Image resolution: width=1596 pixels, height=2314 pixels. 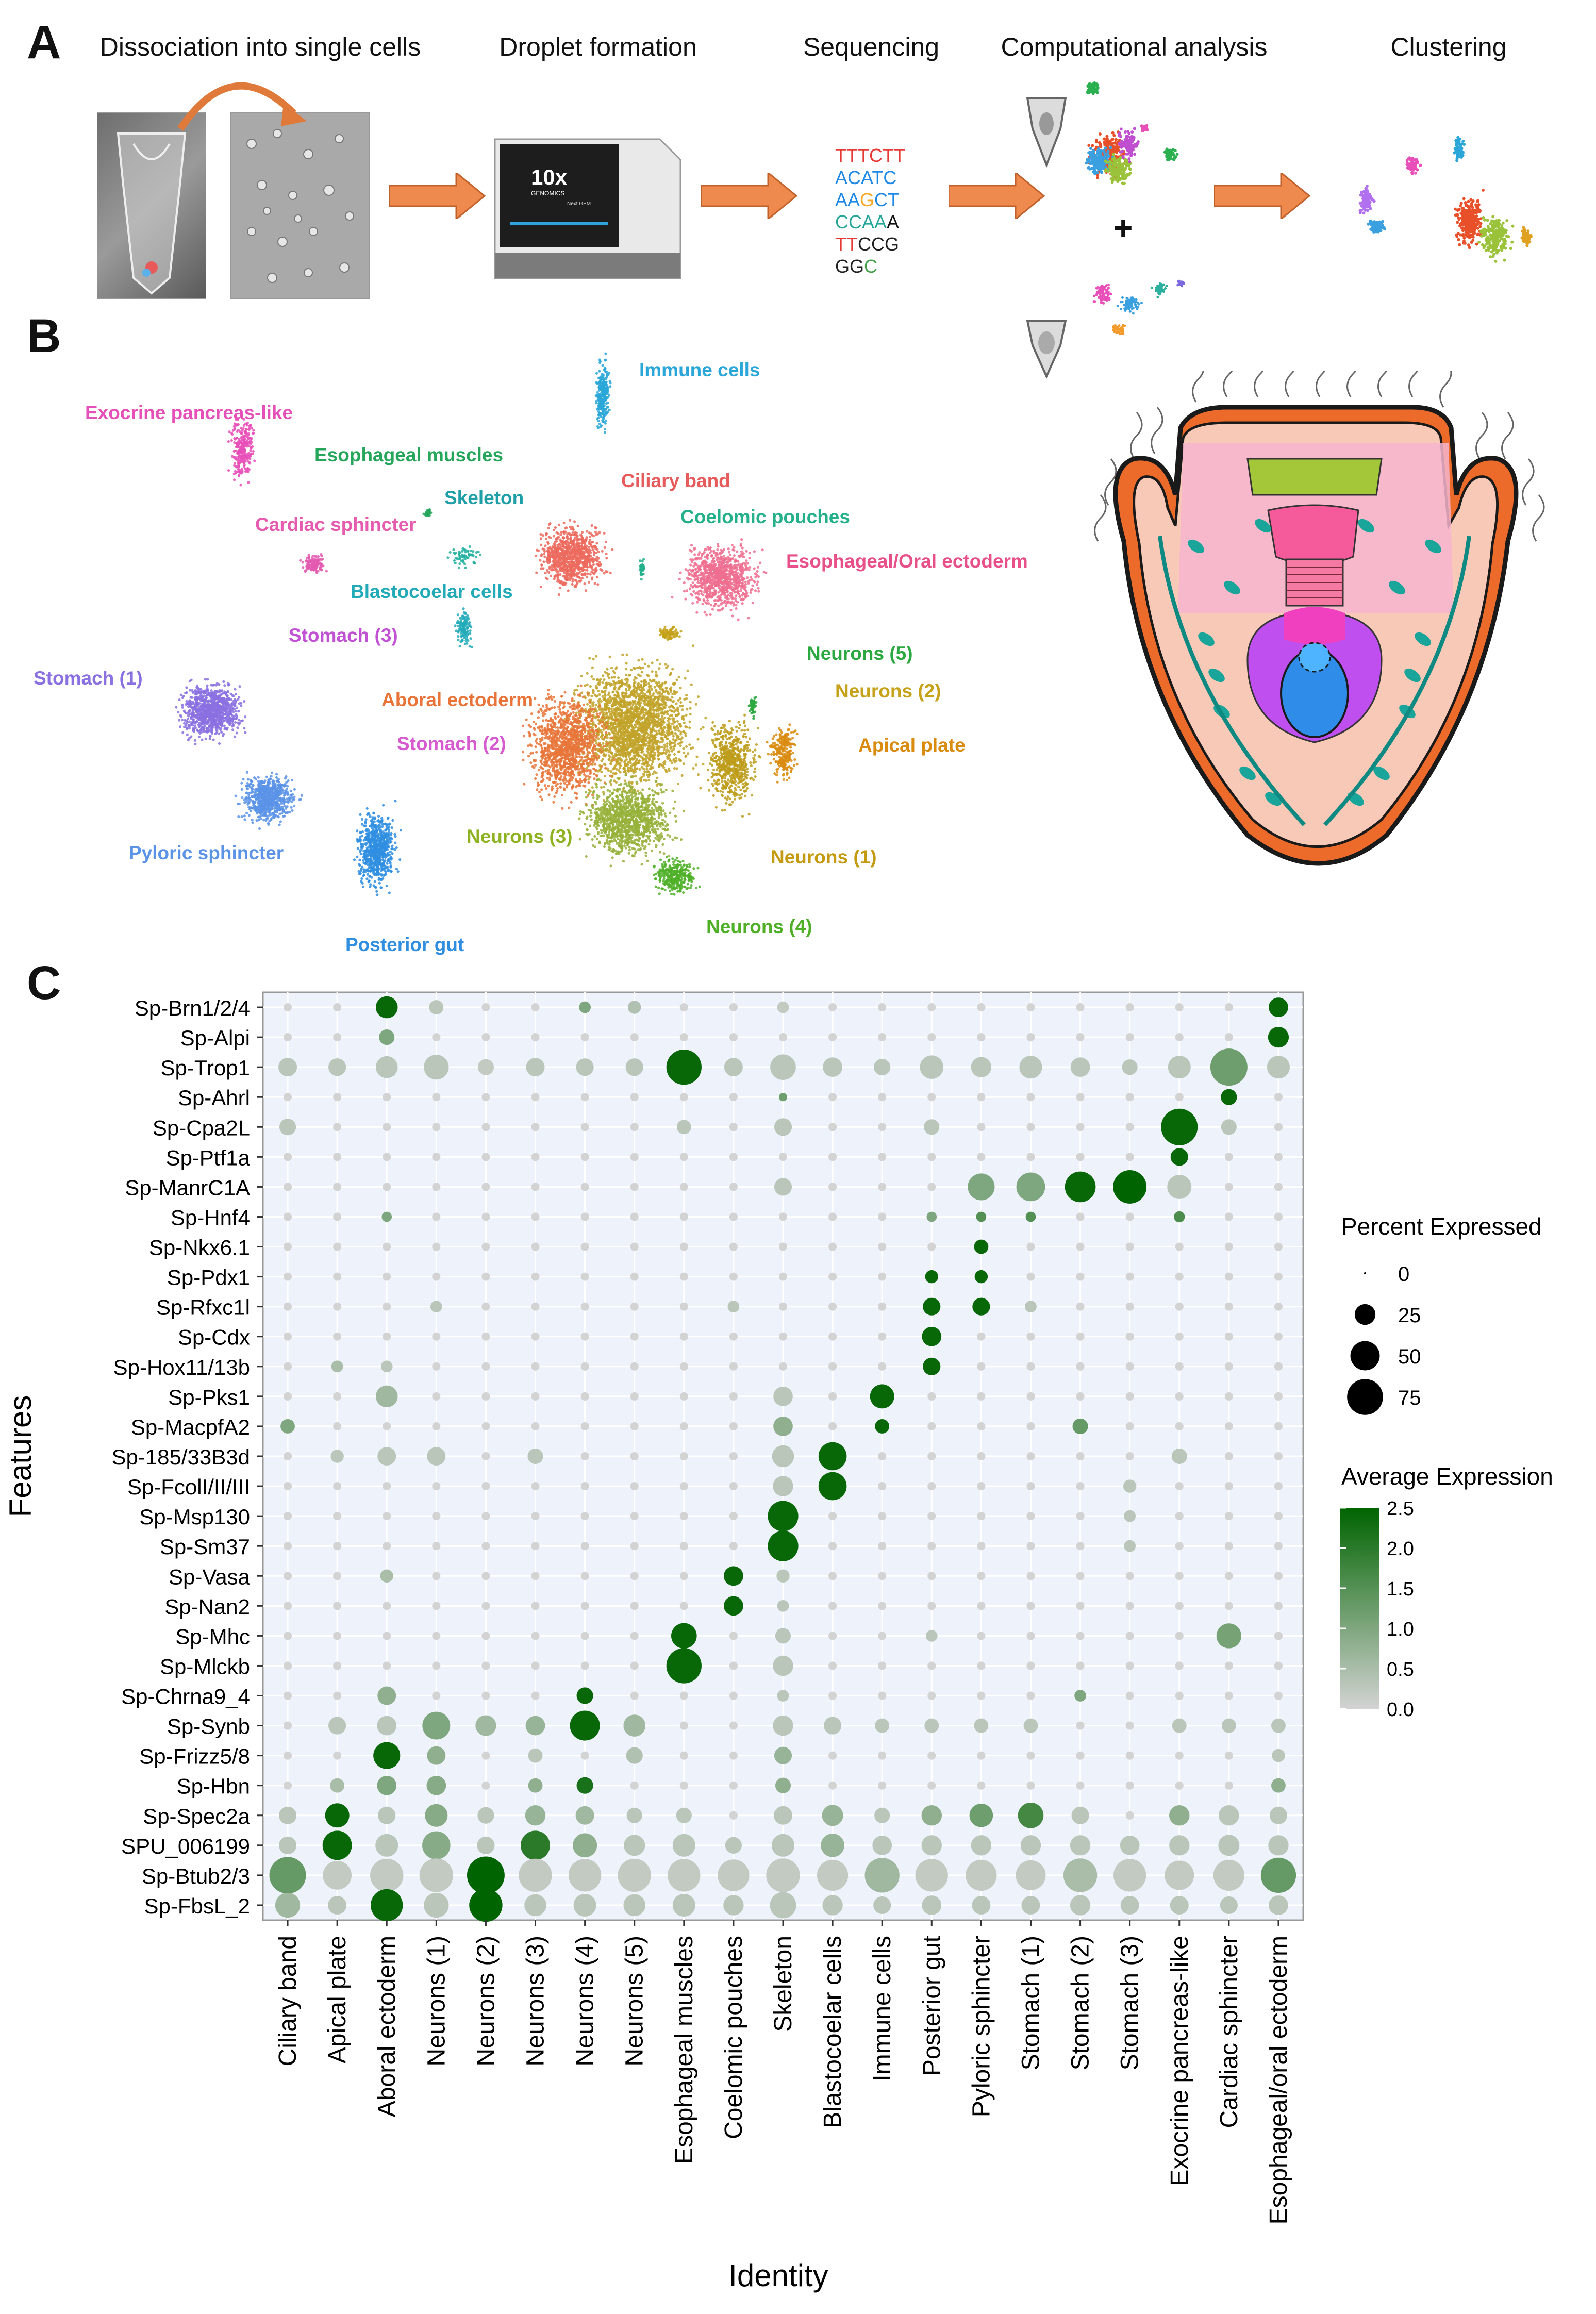 What do you see at coordinates (887, 199) in the screenshot?
I see `sequence-segment: CT` at bounding box center [887, 199].